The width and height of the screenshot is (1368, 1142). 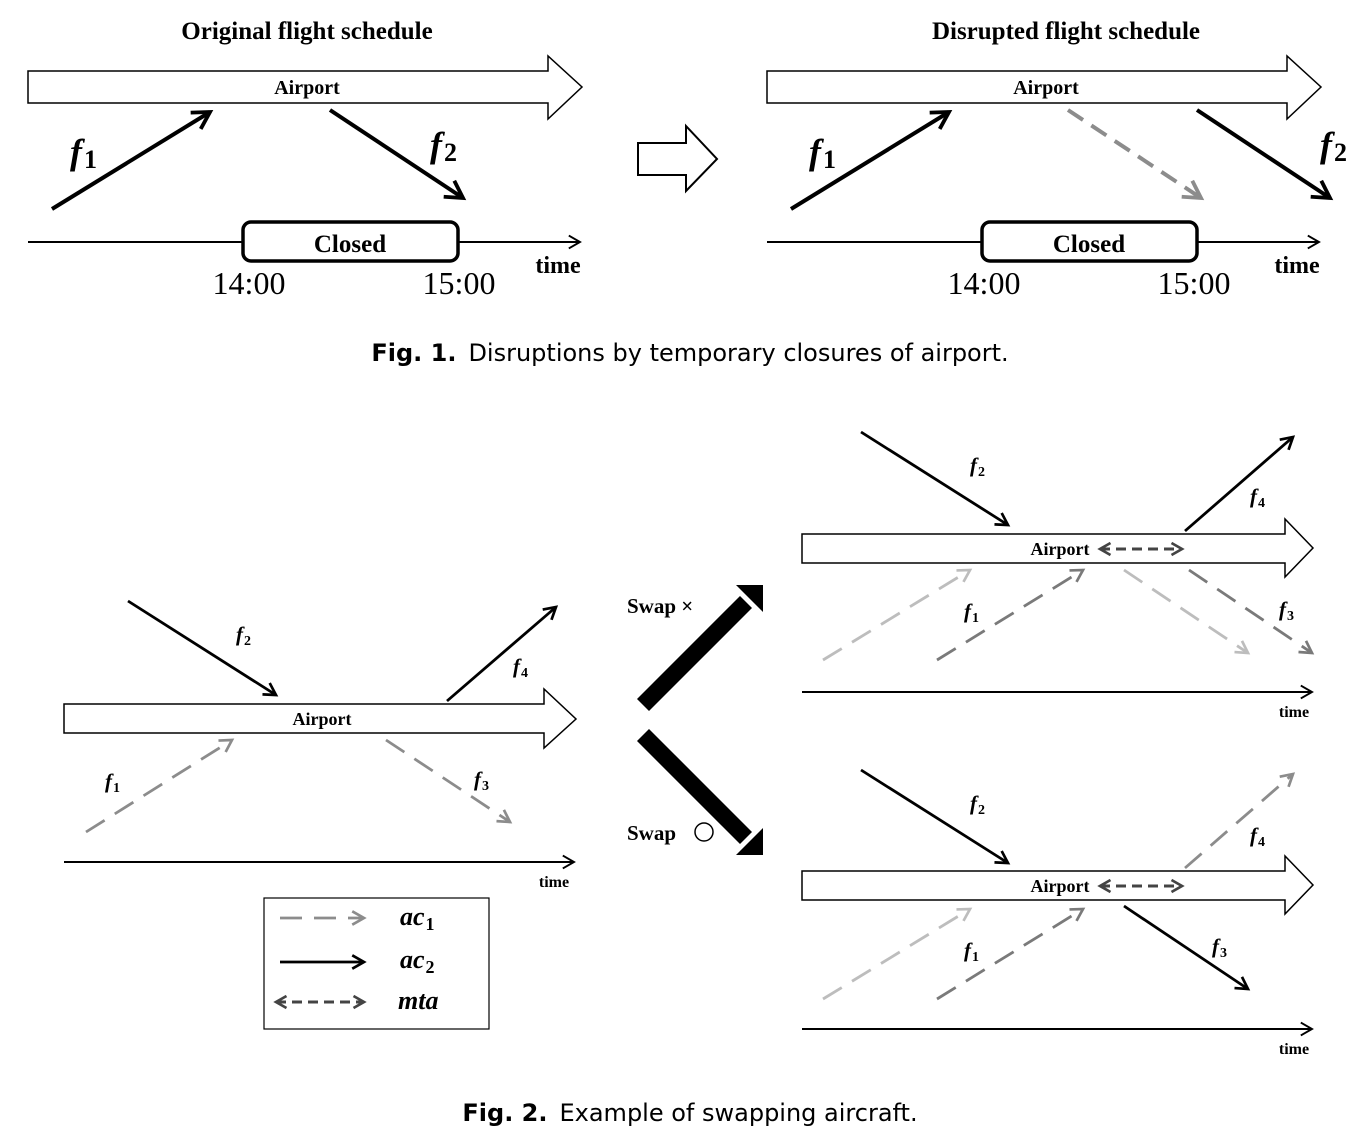 What do you see at coordinates (203, 648) in the screenshot?
I see `fig2-left-f2-arrow` at bounding box center [203, 648].